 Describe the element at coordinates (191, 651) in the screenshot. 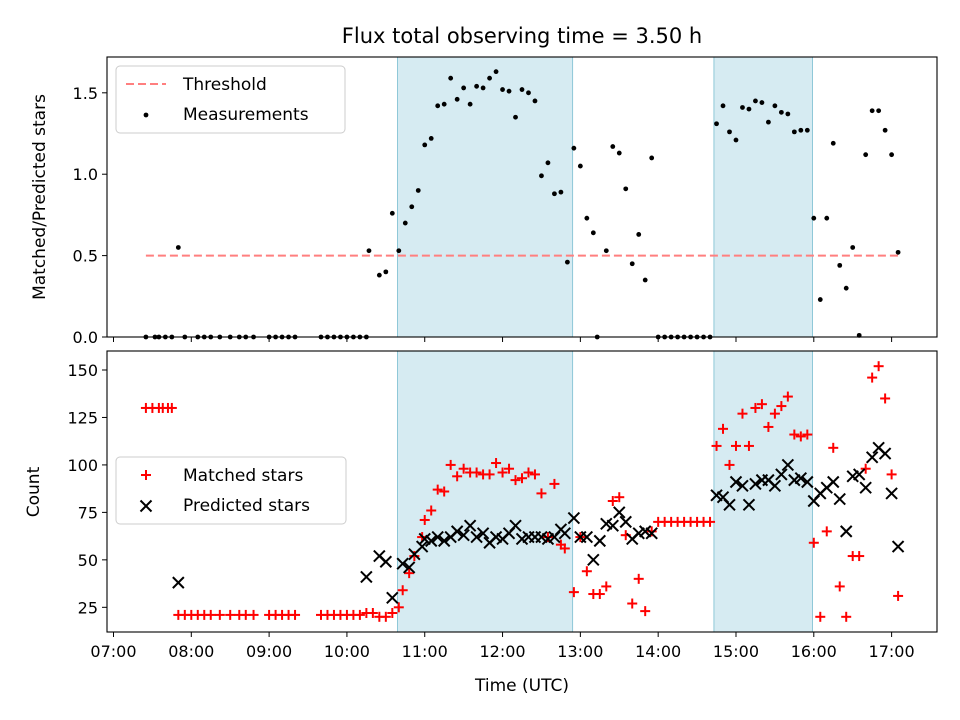

I see `x-tick-label: 08:00` at that location.